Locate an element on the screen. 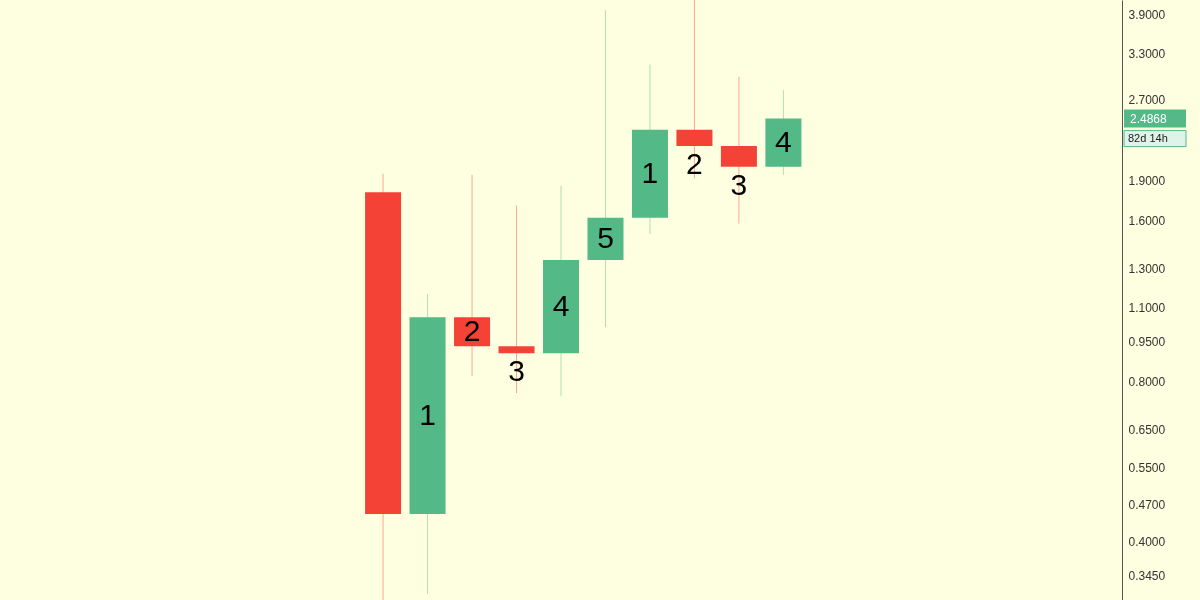 This screenshot has height=600, width=1200. y-tick-label: 0.4700 is located at coordinates (1147, 504).